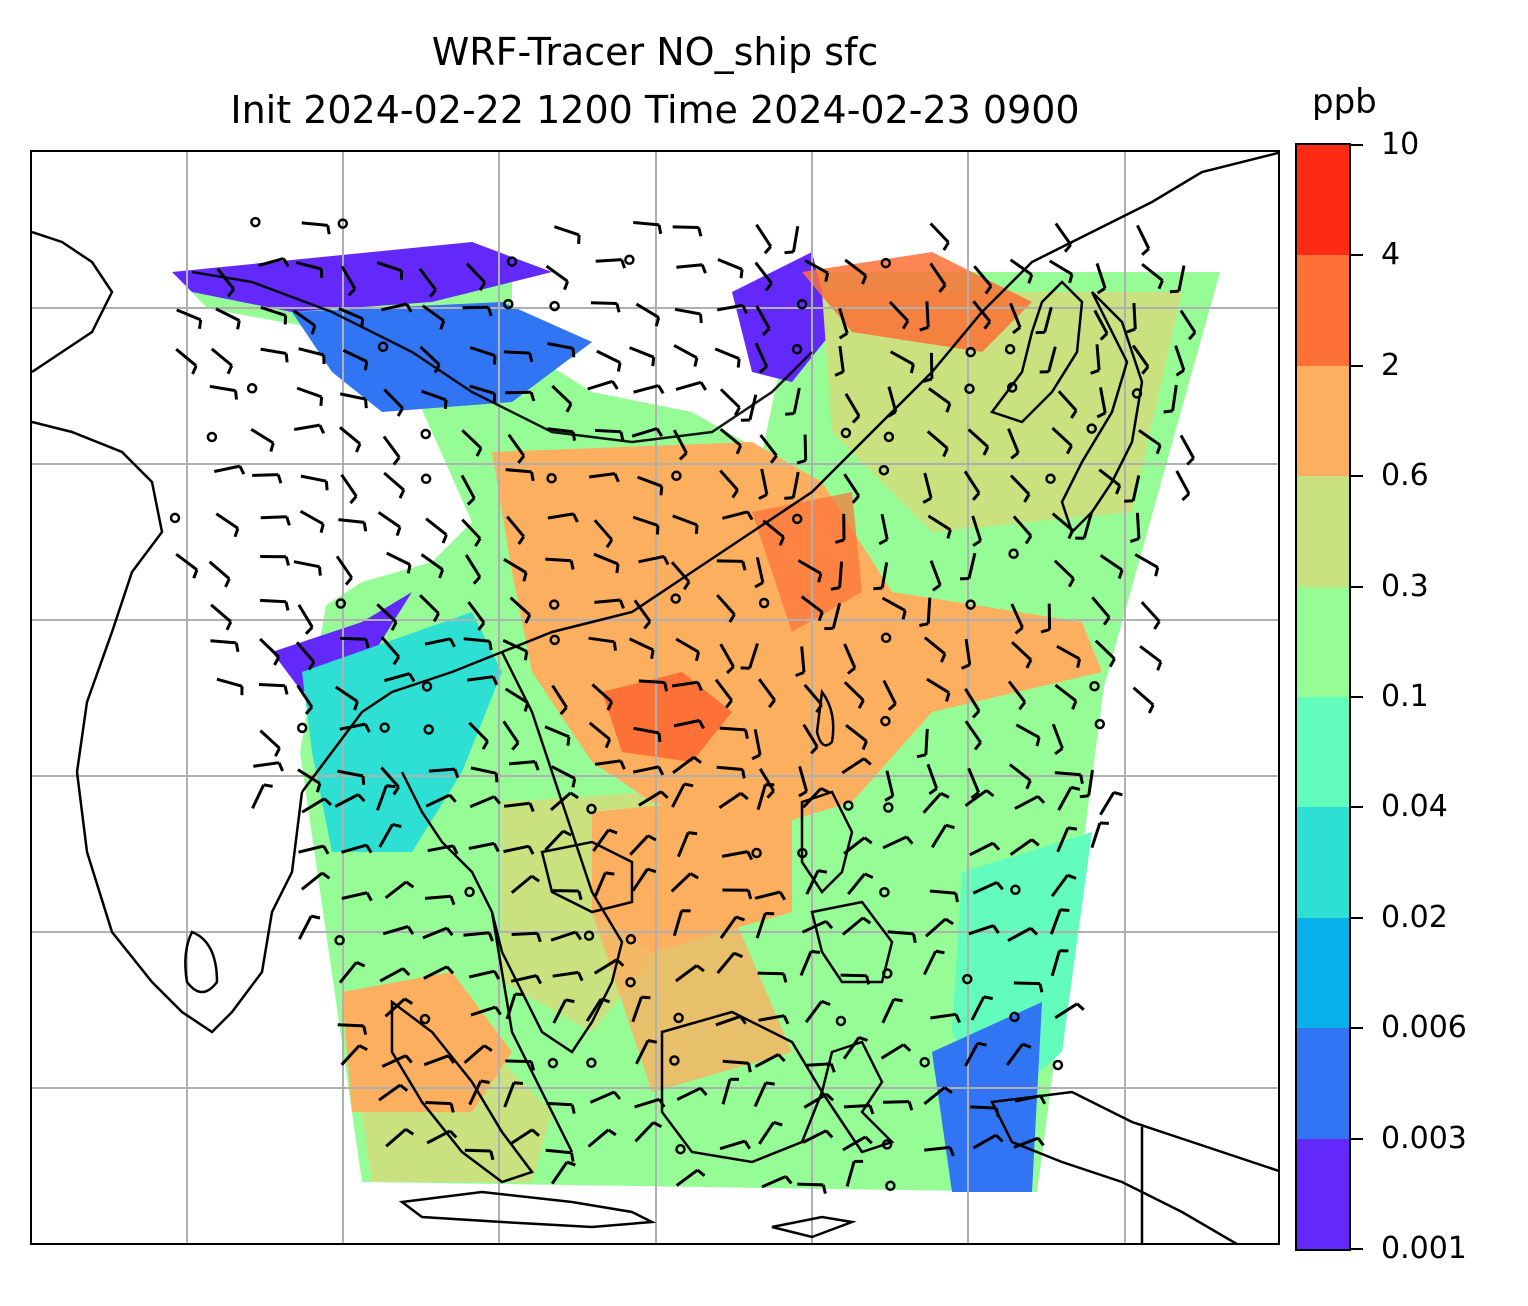 This screenshot has height=1306, width=1528. Describe the element at coordinates (532, 1032) in the screenshot. I see `coastline-malay-peninsula` at that location.